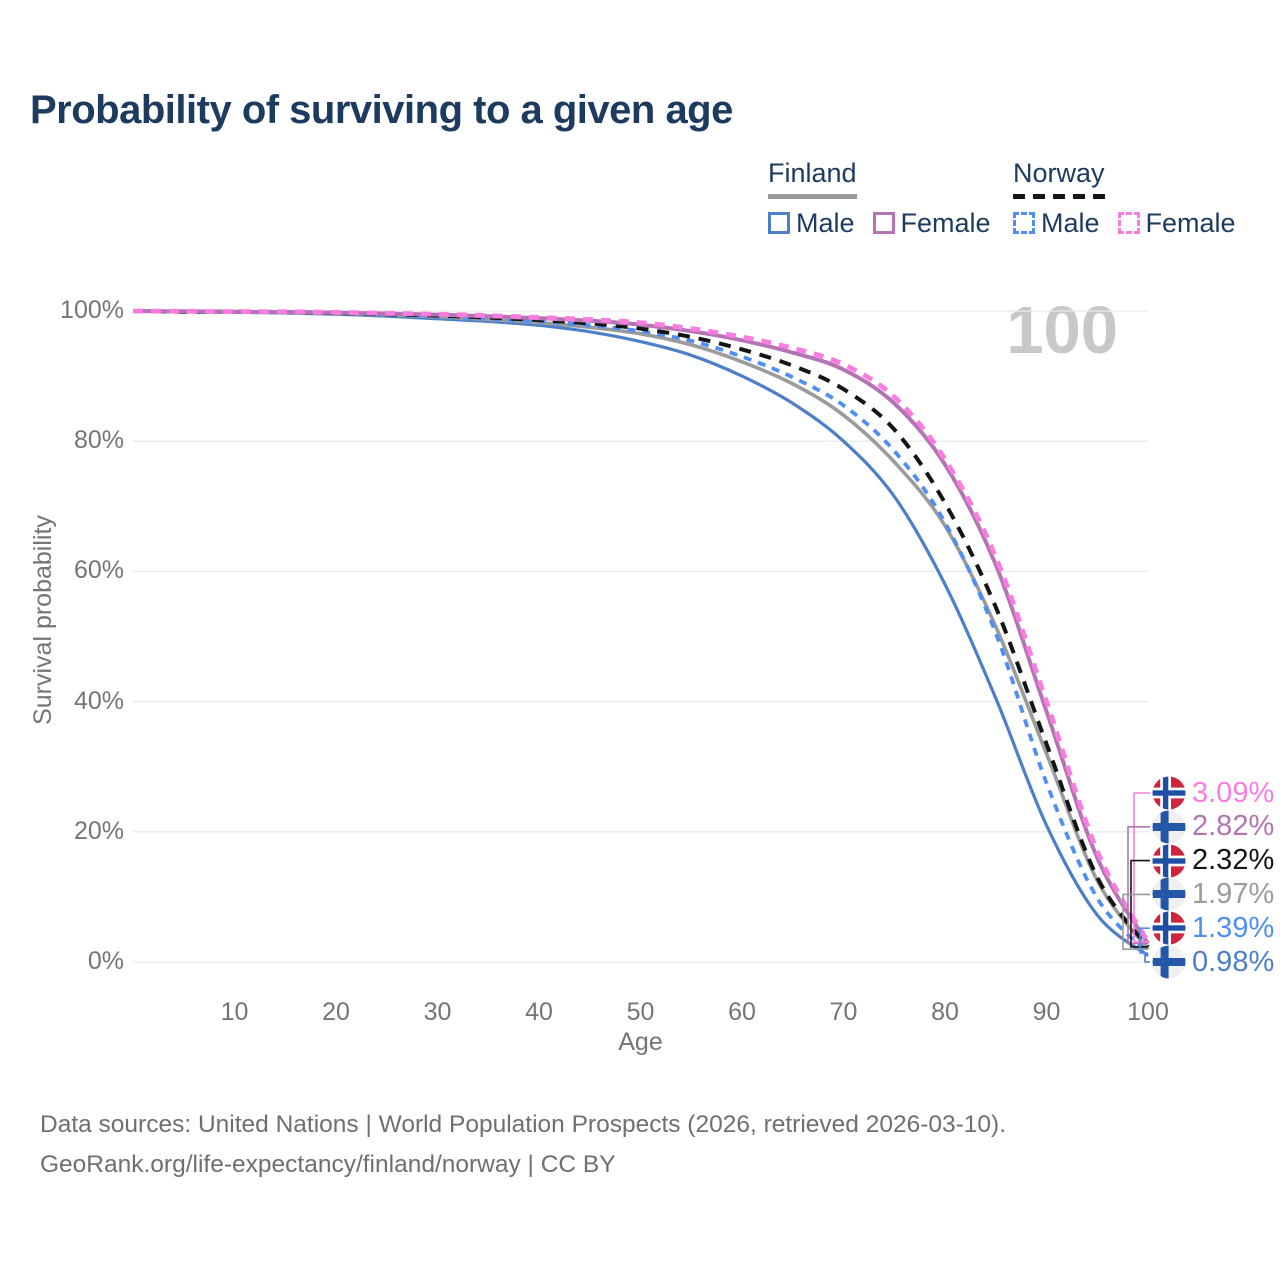 The image size is (1280, 1280). I want to click on end-value-finland-total: 1.97%, so click(1233, 893).